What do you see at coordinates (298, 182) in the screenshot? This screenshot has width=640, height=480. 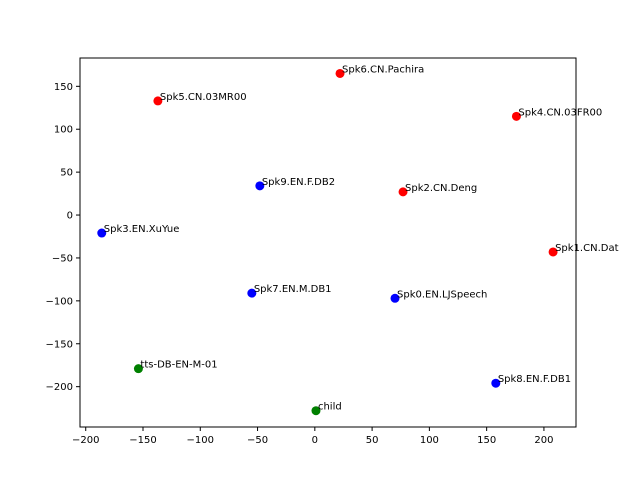 I see `data-point-label: Spk9.EN.F.DB2` at bounding box center [298, 182].